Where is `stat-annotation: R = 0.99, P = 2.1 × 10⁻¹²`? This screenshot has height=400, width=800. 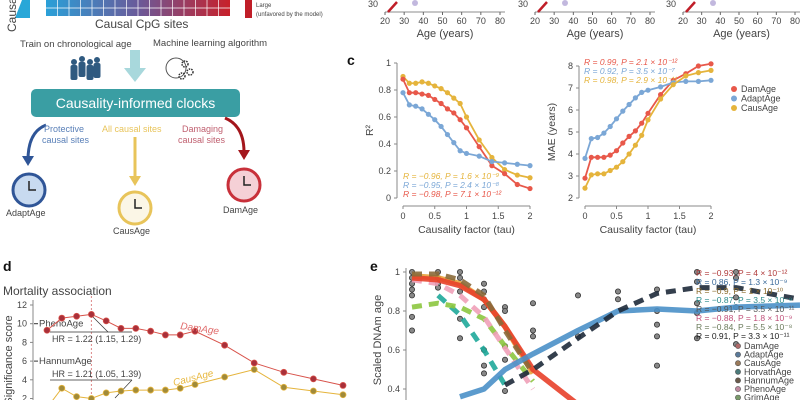 stat-annotation: R = 0.99, P = 2.1 × 10⁻¹² is located at coordinates (631, 62).